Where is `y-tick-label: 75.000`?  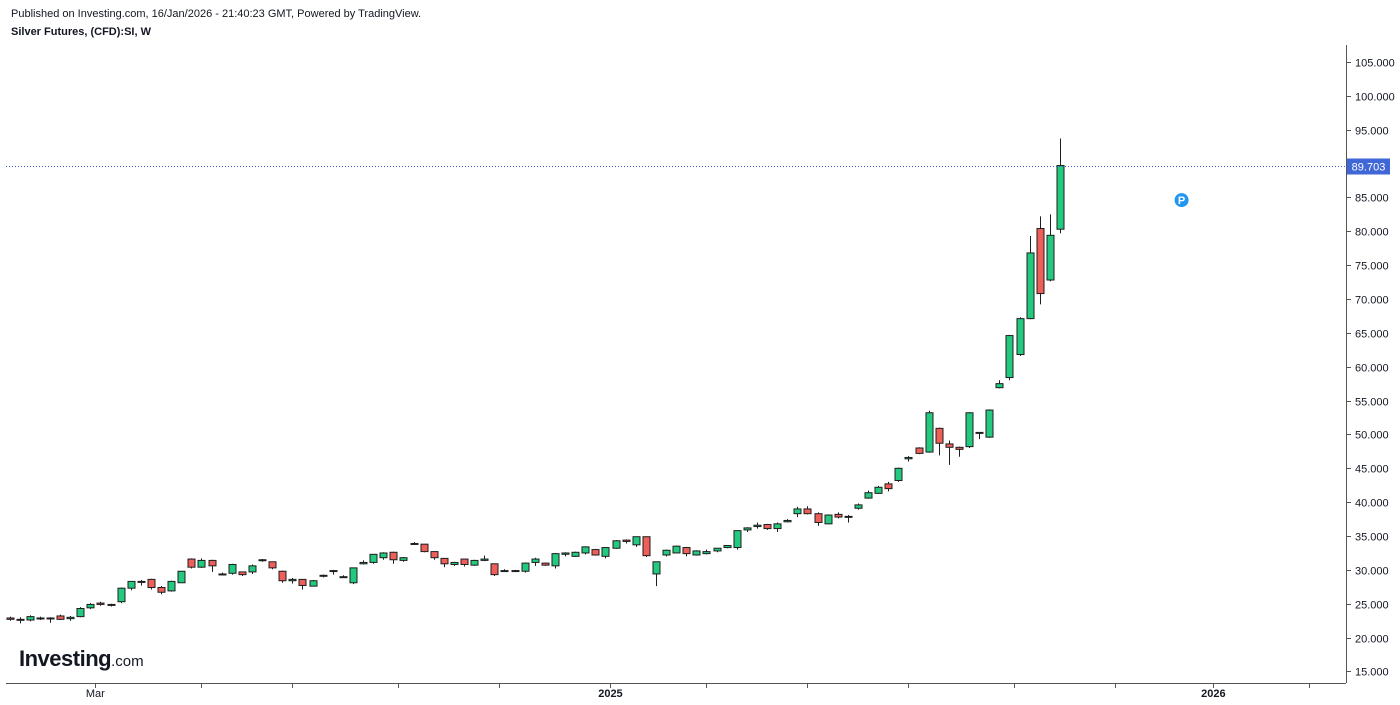
y-tick-label: 75.000 is located at coordinates (1372, 267).